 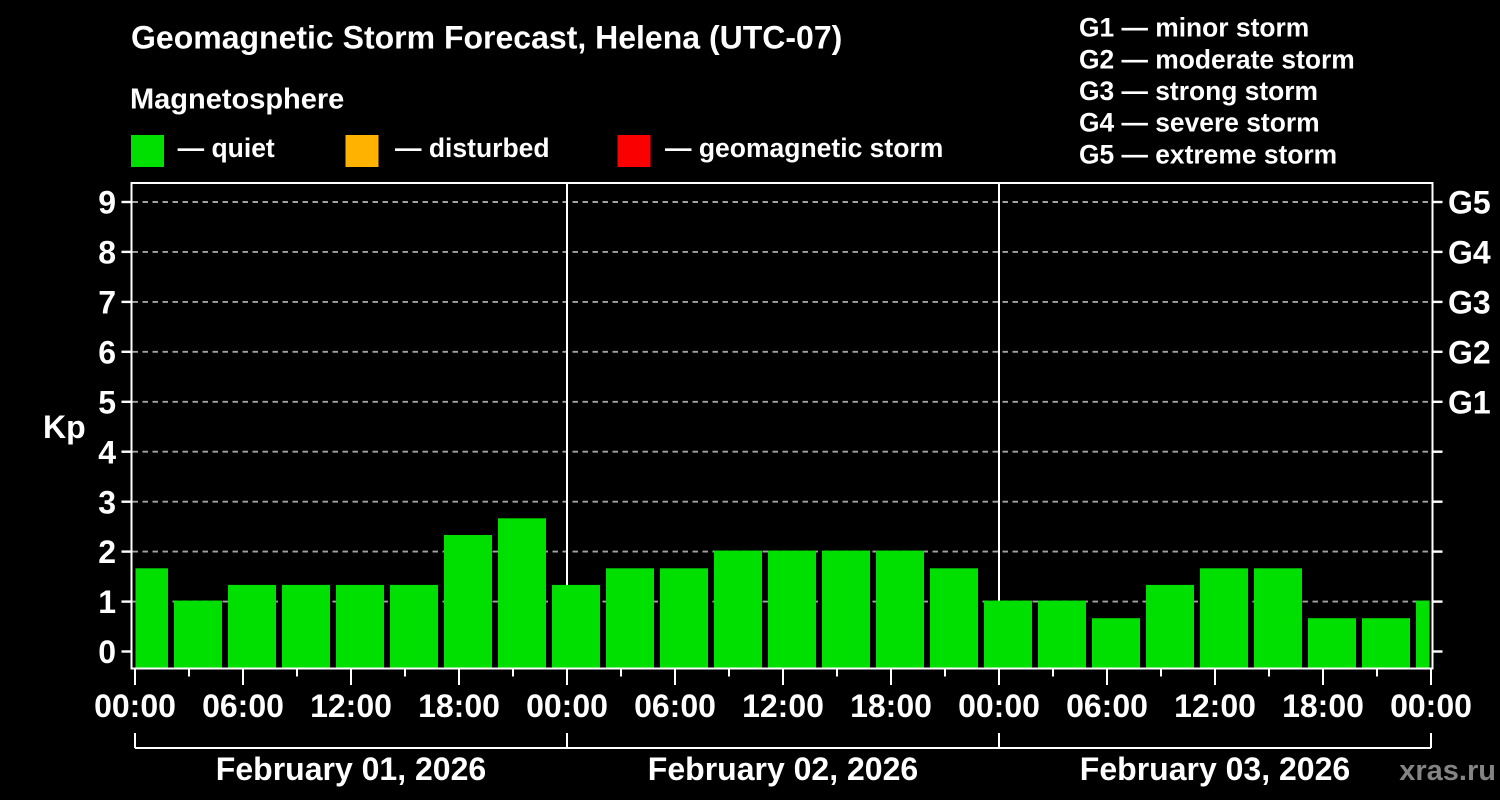 I want to click on svg-text: 0, so click(x=107, y=652).